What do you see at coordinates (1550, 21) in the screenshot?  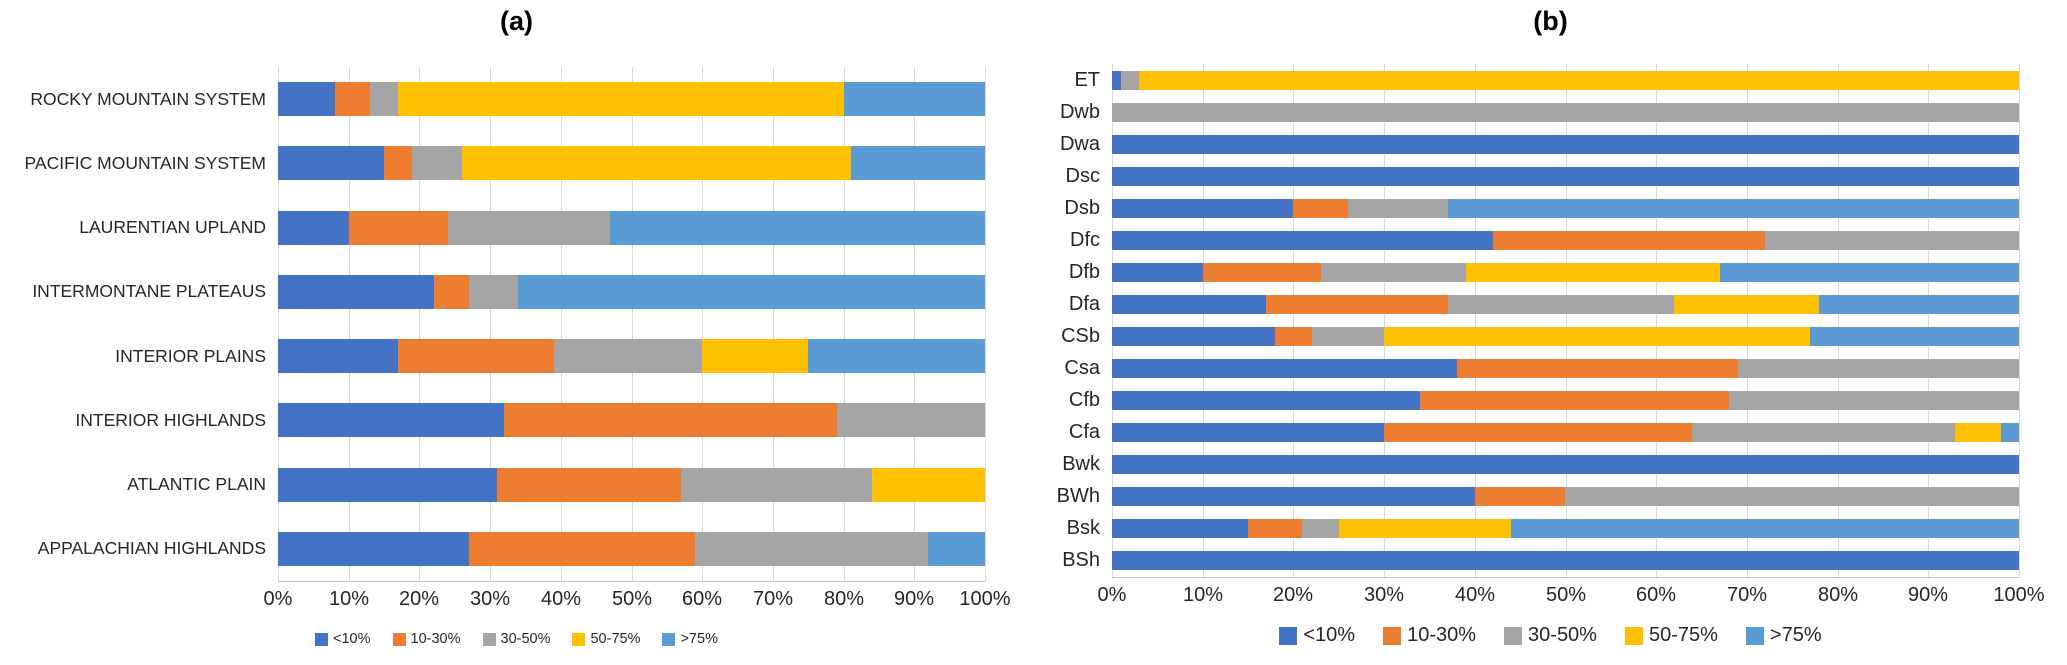 I see `chart-b-title: (b)` at bounding box center [1550, 21].